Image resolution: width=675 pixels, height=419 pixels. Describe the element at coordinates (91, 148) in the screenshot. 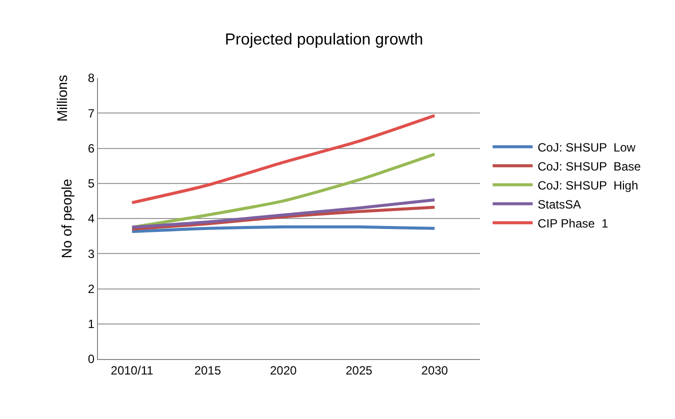

I see `y-tick-label: 6` at that location.